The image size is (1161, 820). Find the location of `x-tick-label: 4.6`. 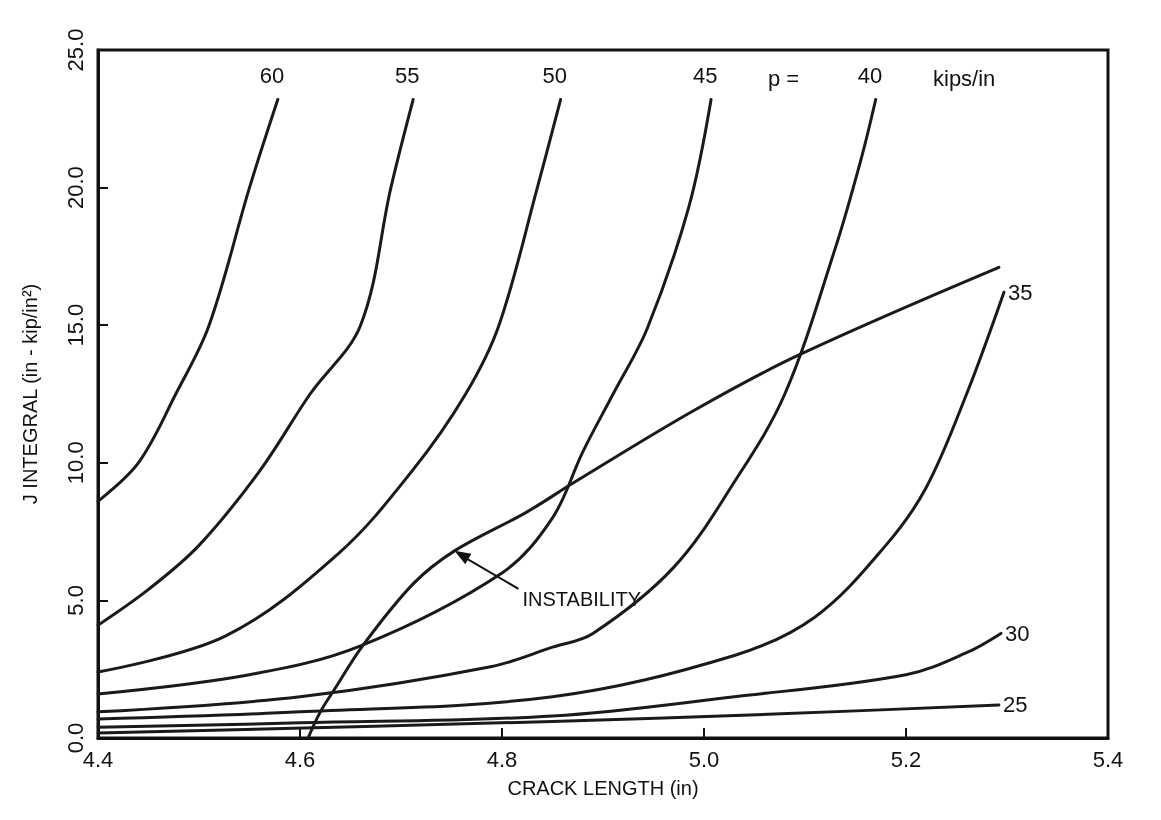

x-tick-label: 4.6 is located at coordinates (300, 759).